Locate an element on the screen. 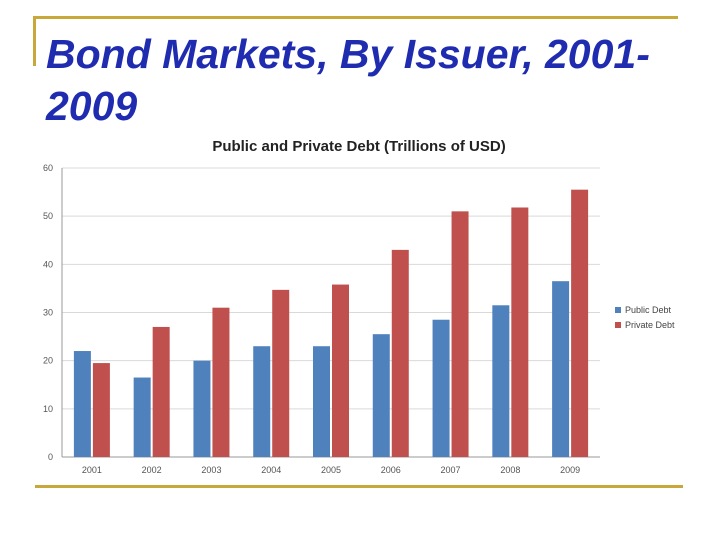 The image size is (720, 540). bar-private-debt-2008 is located at coordinates (520, 332).